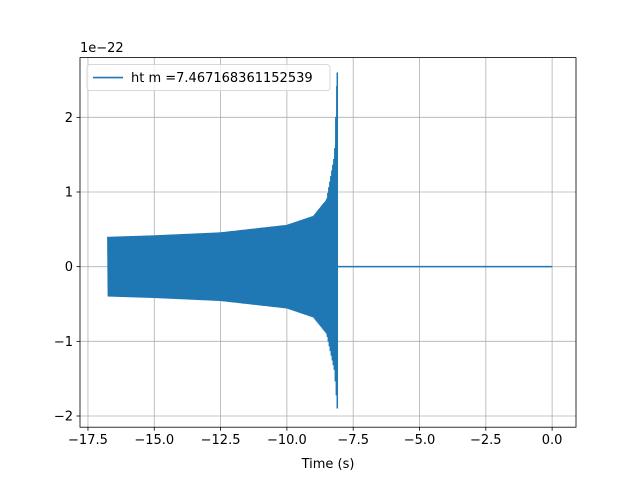 The height and width of the screenshot is (480, 640). What do you see at coordinates (102, 48) in the screenshot?
I see `y-axis-scale-label: 1e−22` at bounding box center [102, 48].